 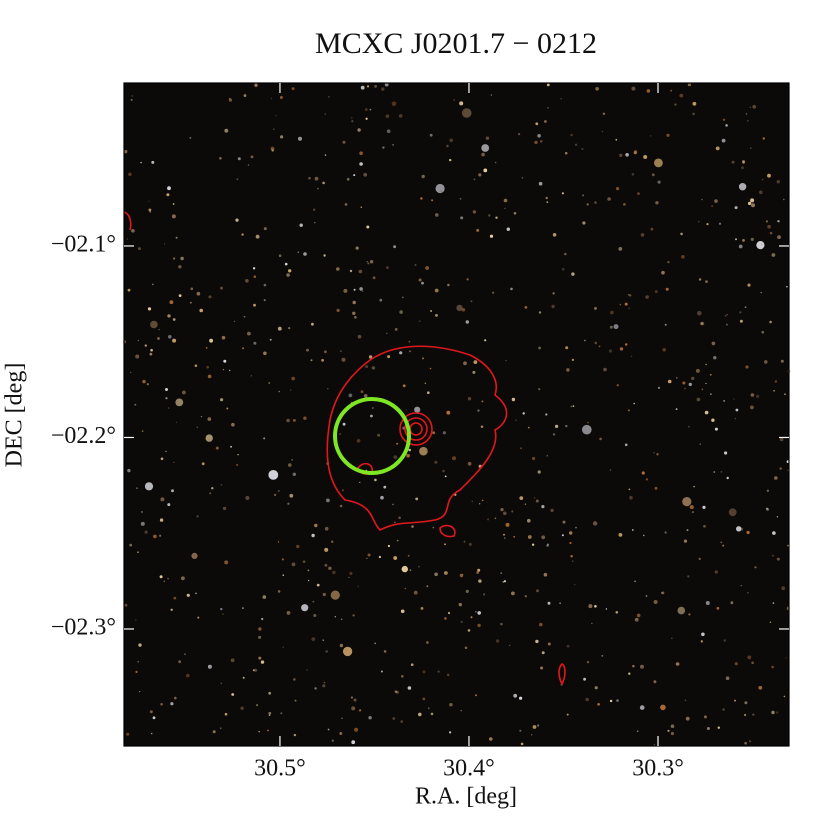 What do you see at coordinates (83, 244) in the screenshot?
I see `y-tick-label: −02.1°` at bounding box center [83, 244].